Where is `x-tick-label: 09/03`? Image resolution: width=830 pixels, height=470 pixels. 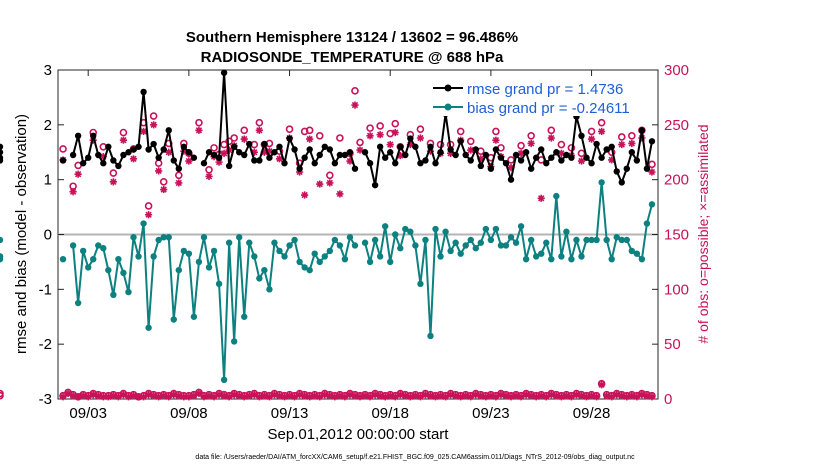 x-tick-label: 09/03 is located at coordinates (88, 413).